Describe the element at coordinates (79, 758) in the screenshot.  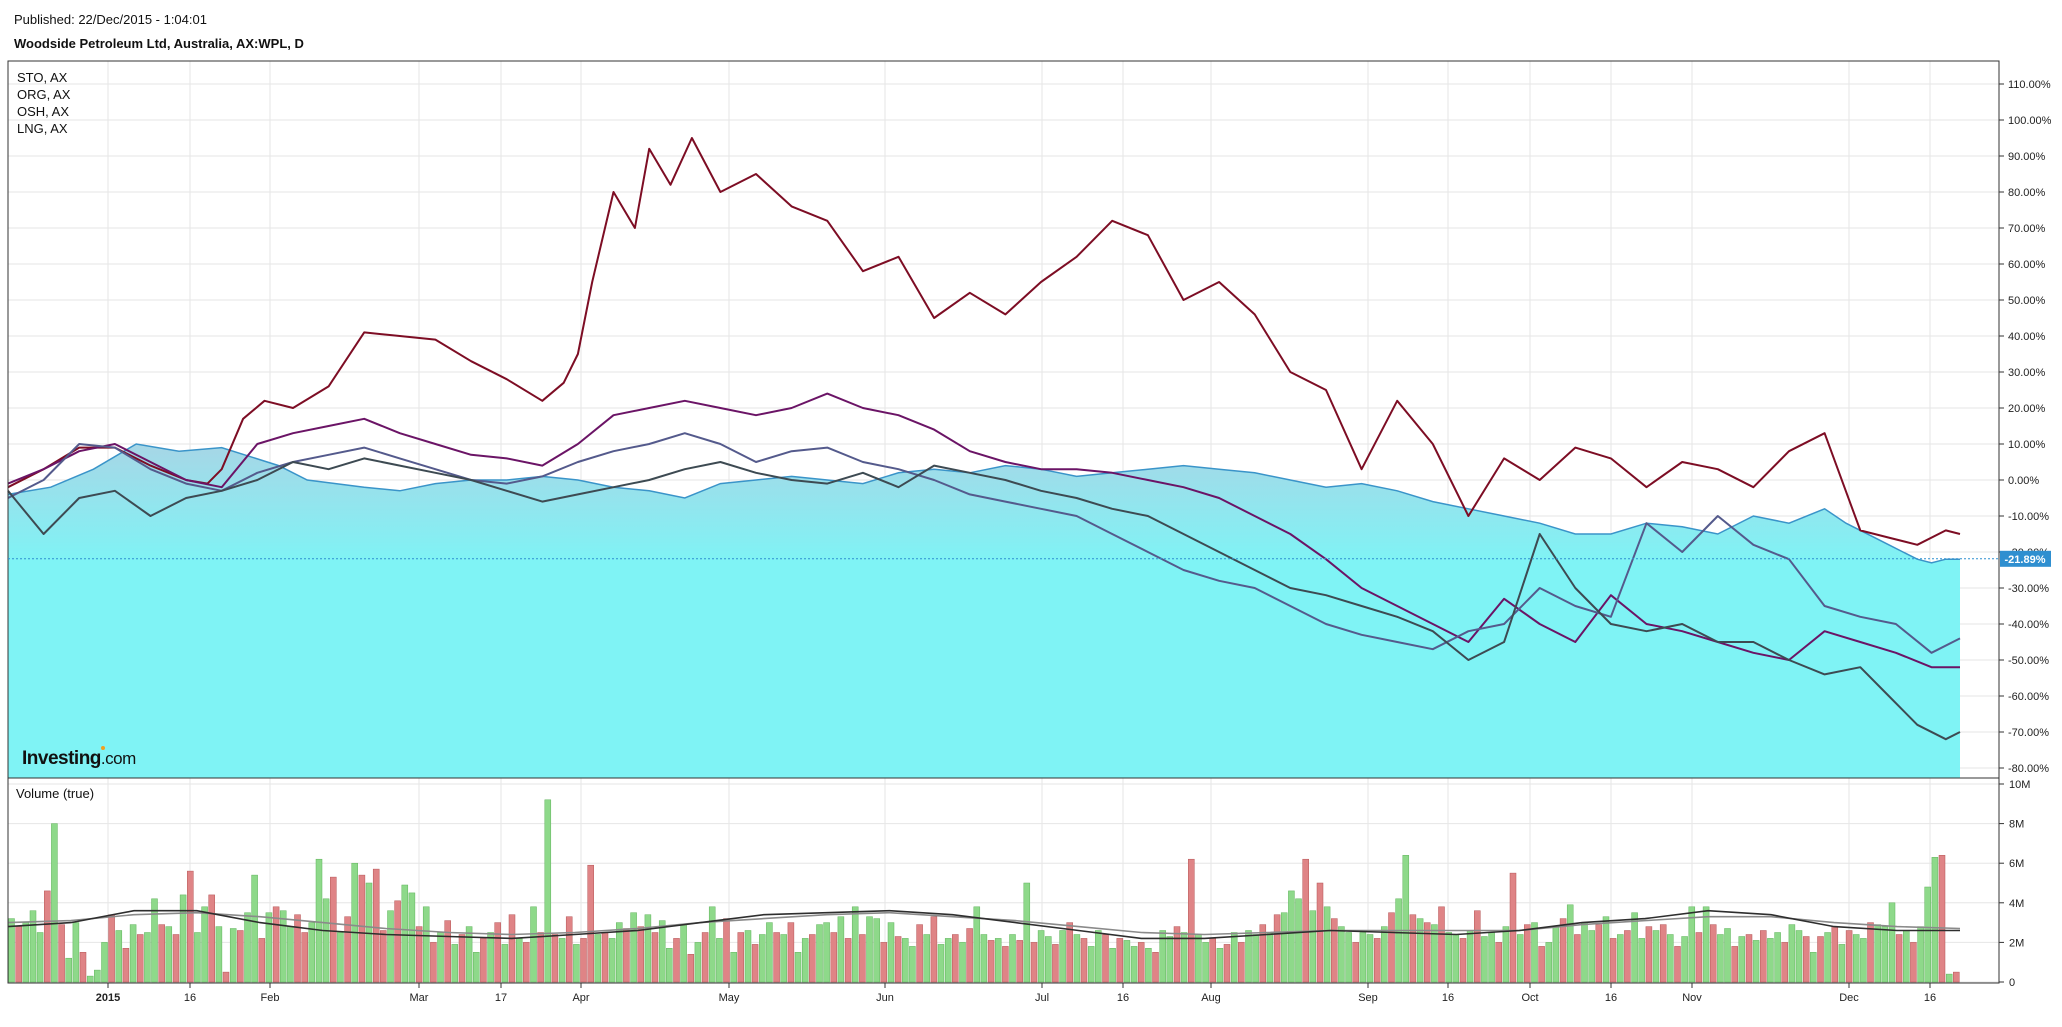
I see `investing-logo: Investing.com` at that location.